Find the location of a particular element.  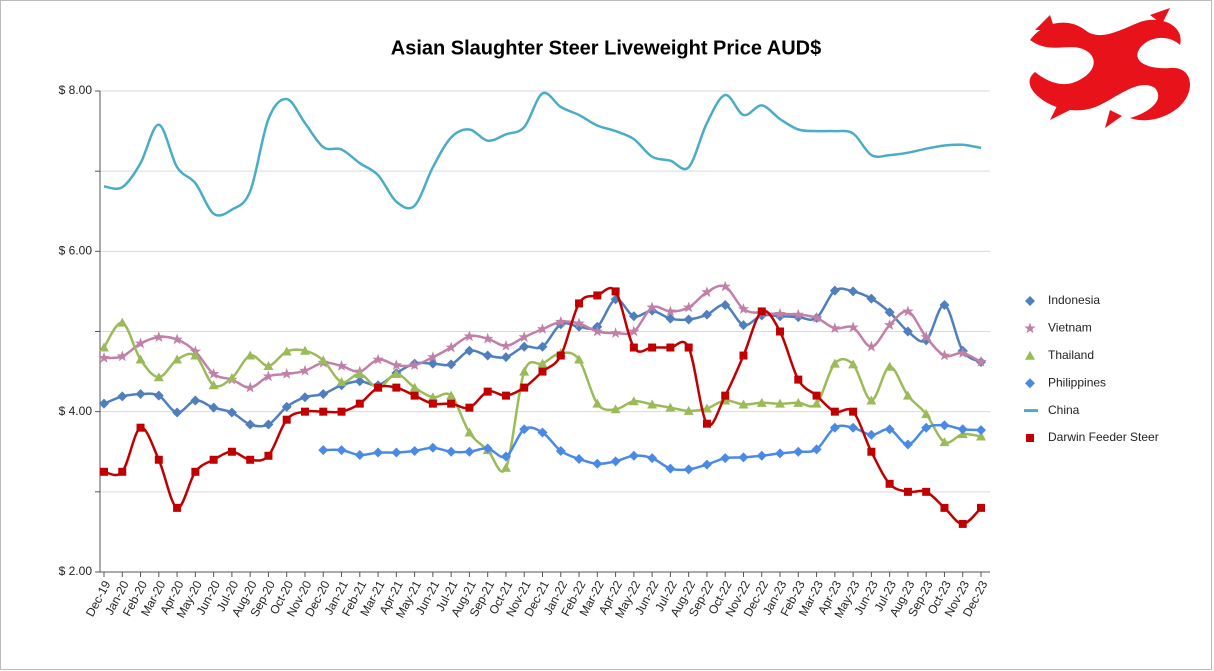

legend-label: Indonesia is located at coordinates (1074, 300).